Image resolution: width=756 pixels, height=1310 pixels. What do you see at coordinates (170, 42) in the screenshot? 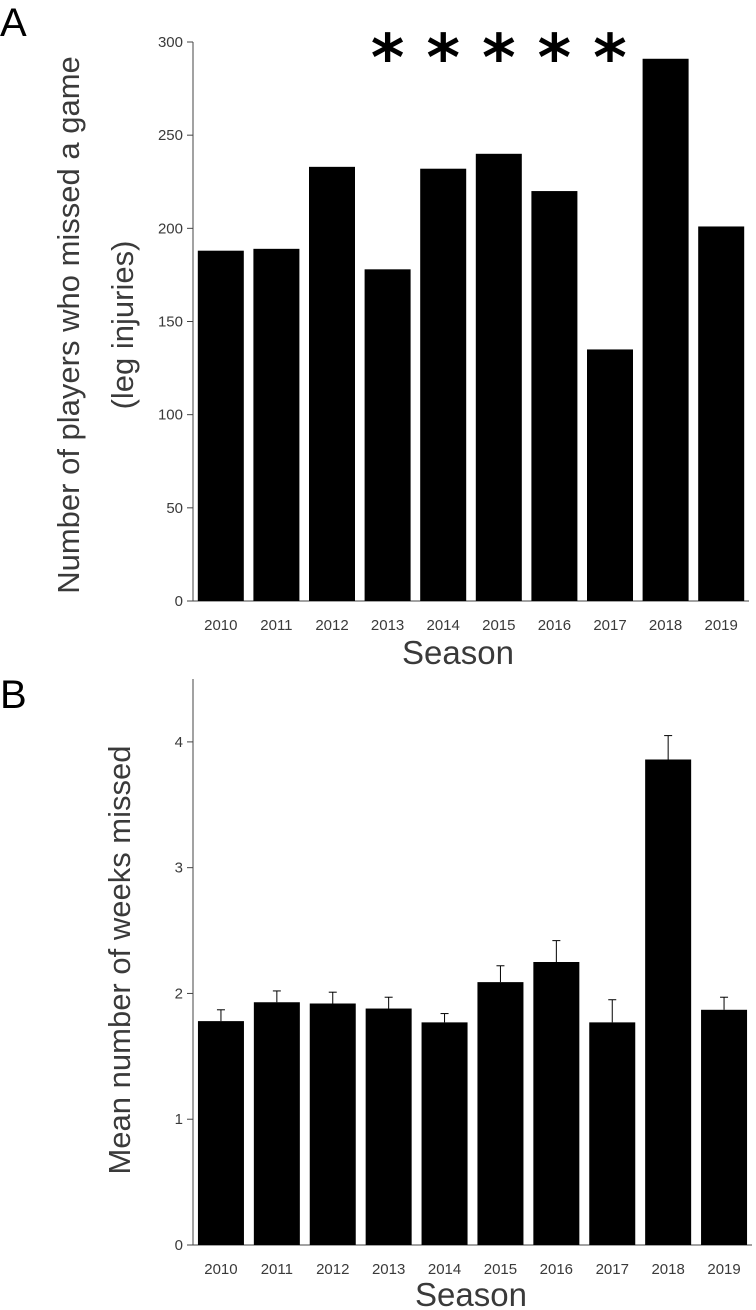
I see `panel-a-y-tick-label: 300` at bounding box center [170, 42].